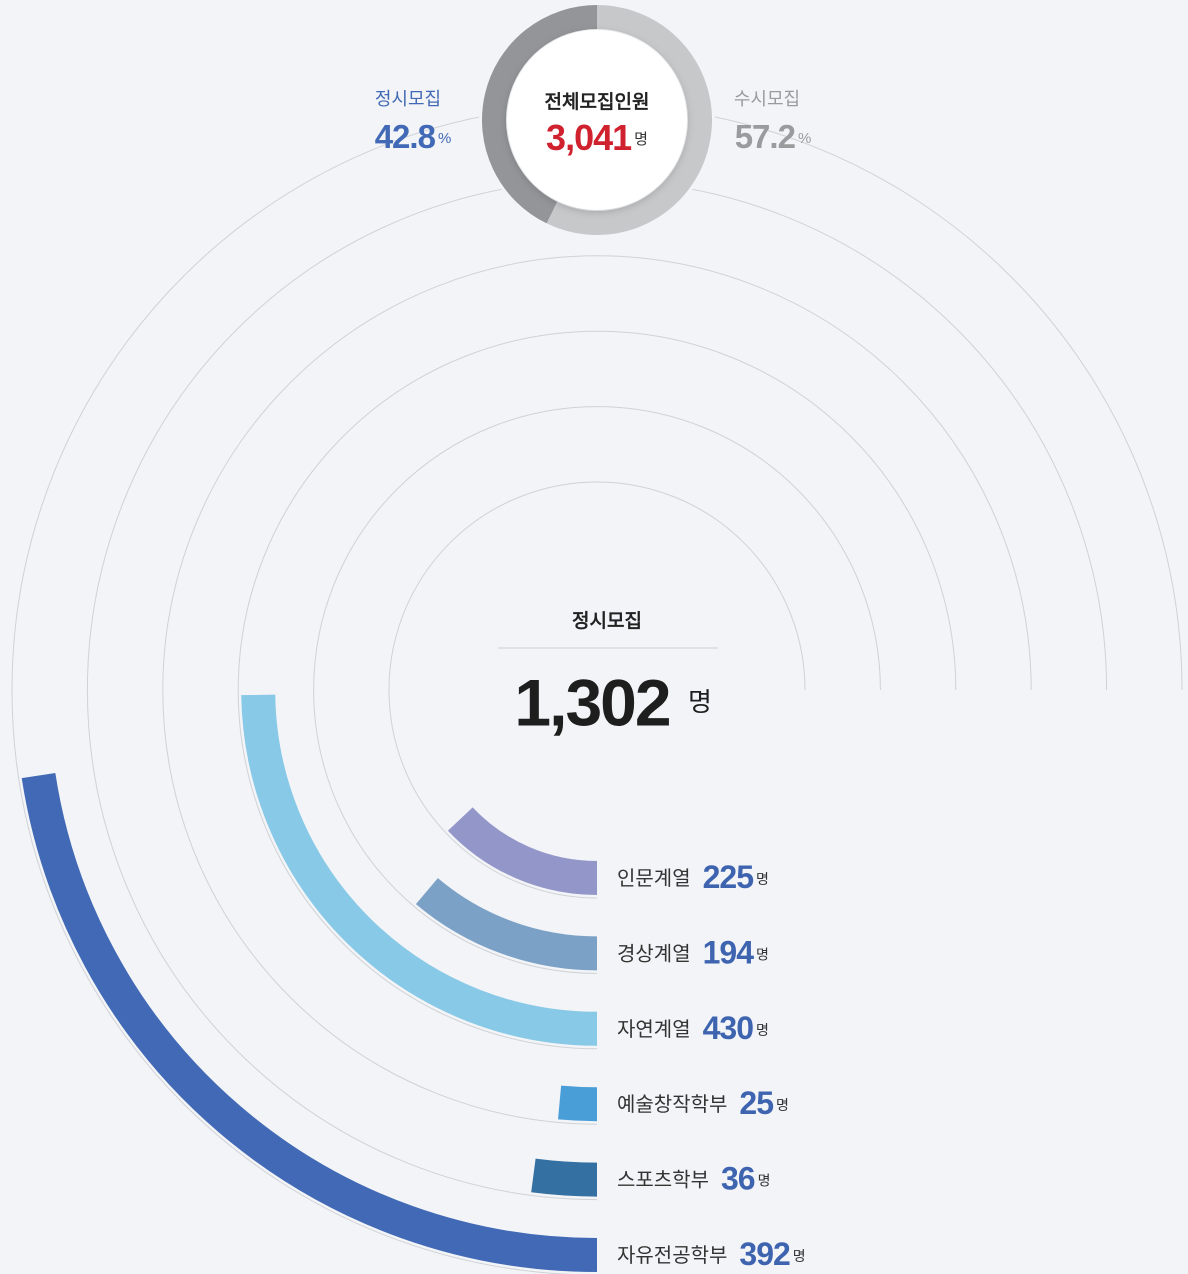  I want to click on category-value: 194, so click(729, 953).